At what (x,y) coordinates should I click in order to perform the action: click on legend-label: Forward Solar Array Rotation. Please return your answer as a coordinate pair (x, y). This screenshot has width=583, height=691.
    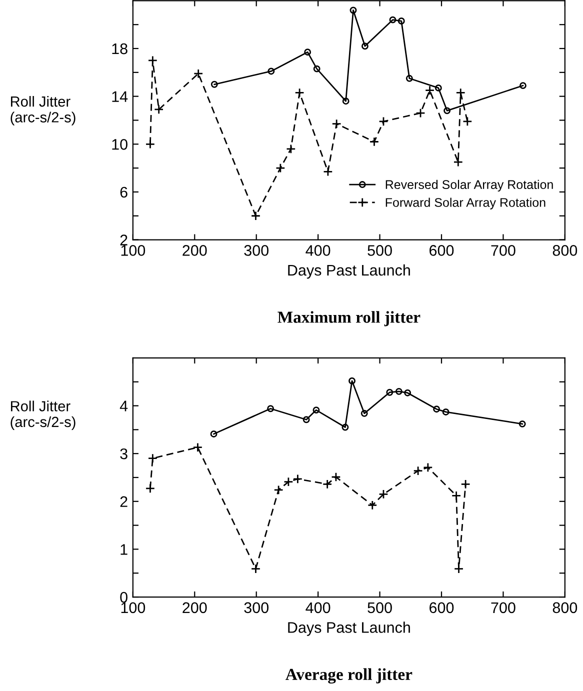
    Looking at the image, I should click on (466, 204).